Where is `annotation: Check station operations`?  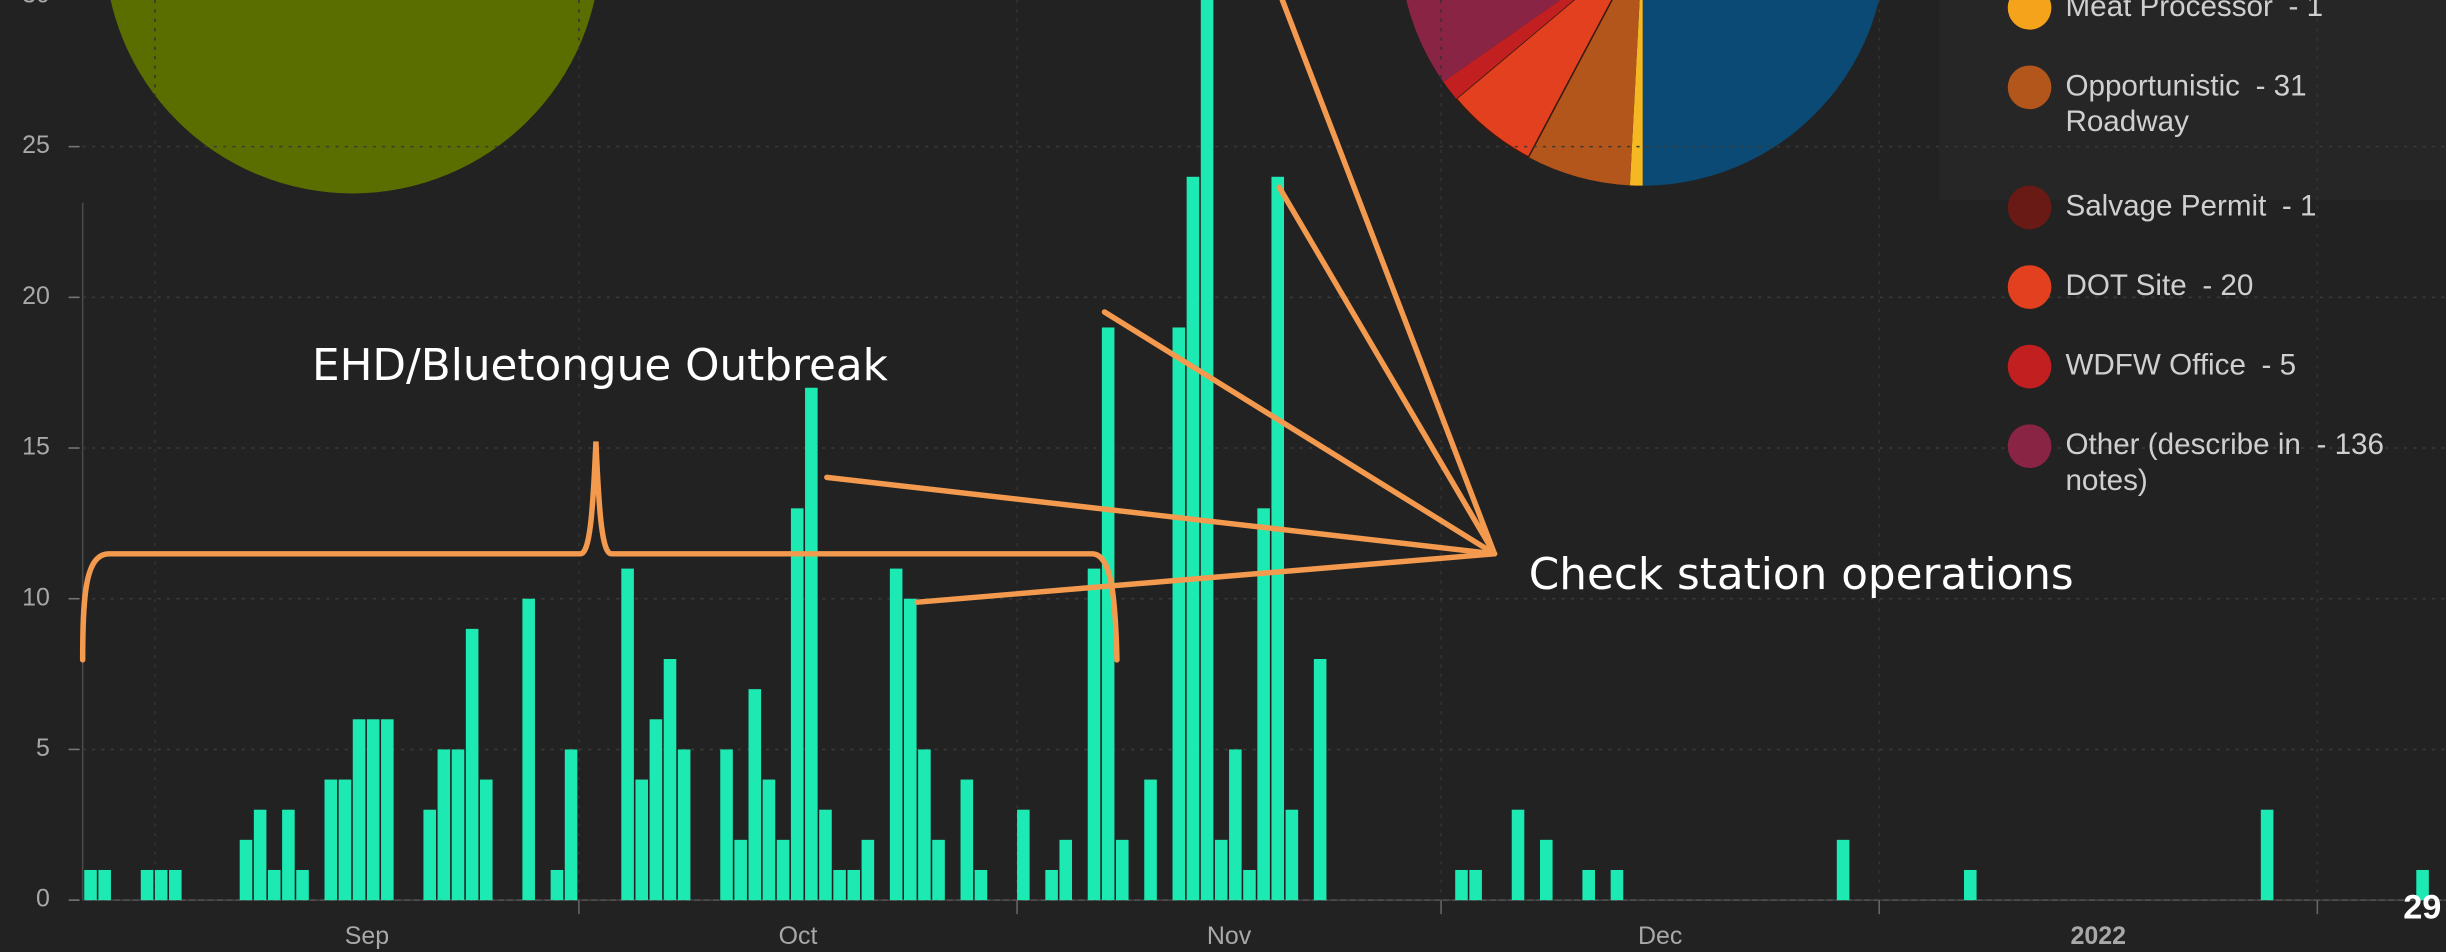
annotation: Check station operations is located at coordinates (1801, 574).